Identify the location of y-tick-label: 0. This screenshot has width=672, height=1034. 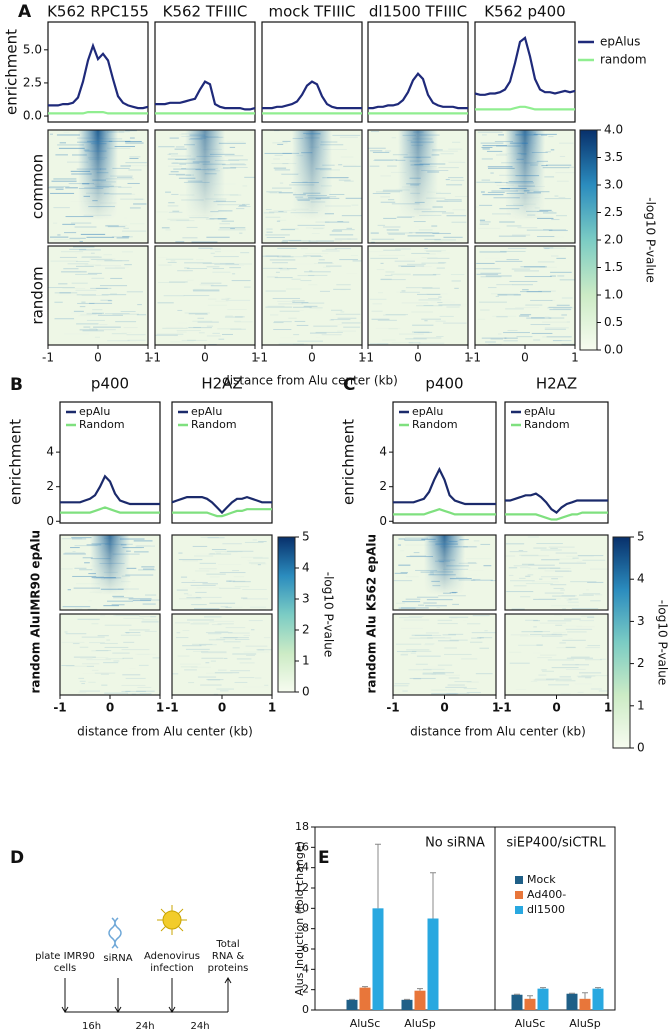
(383, 521).